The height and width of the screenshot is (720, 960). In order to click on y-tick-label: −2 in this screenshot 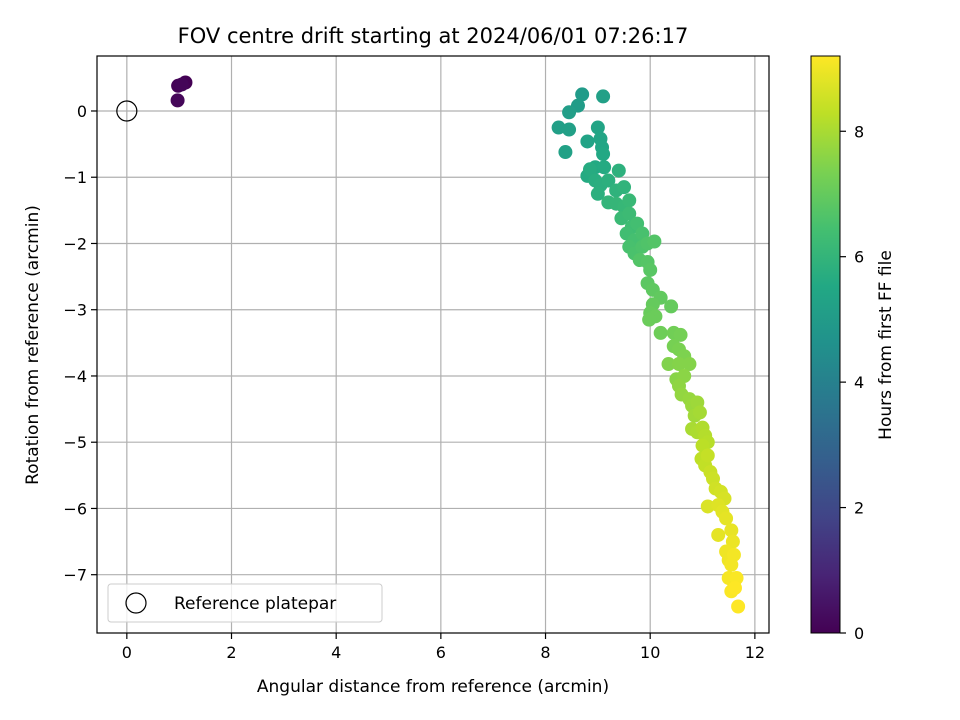, I will do `click(75, 243)`.